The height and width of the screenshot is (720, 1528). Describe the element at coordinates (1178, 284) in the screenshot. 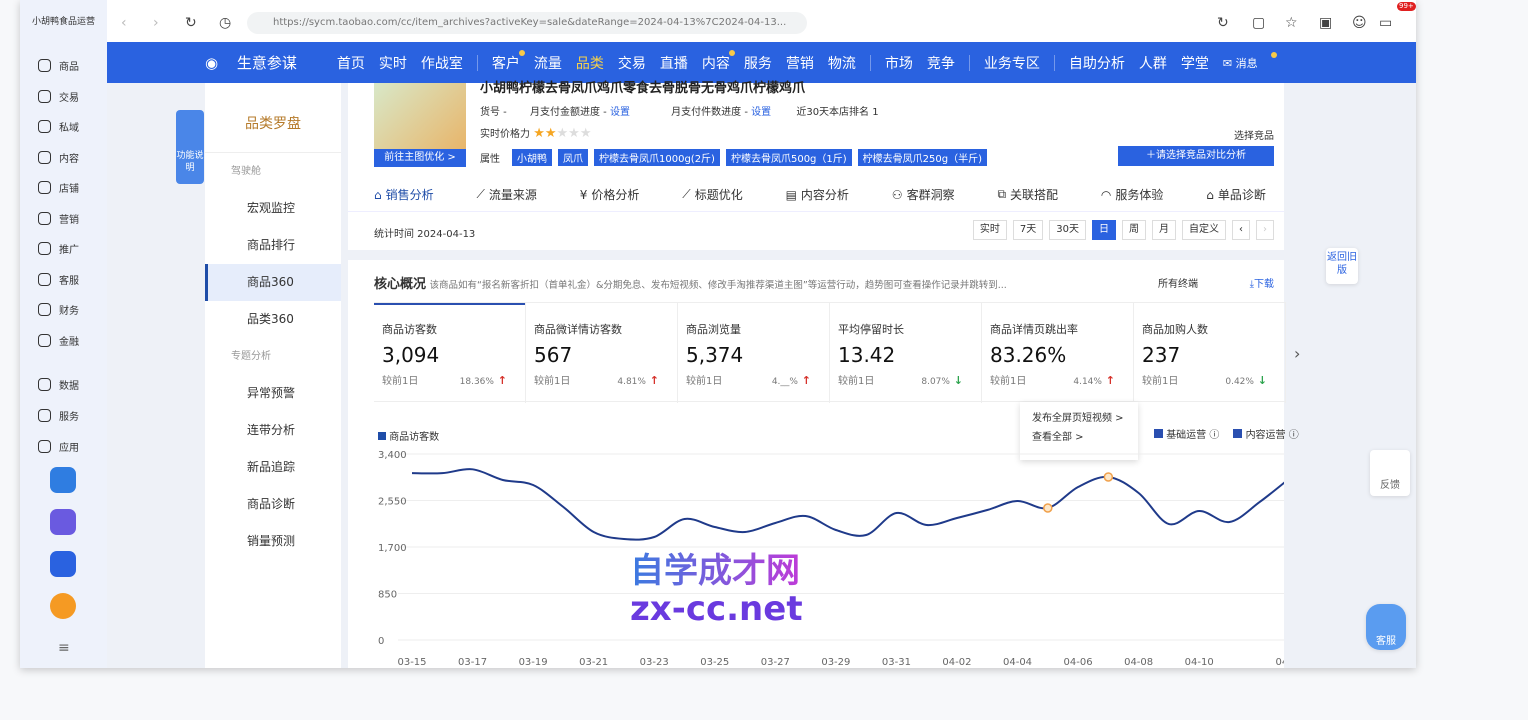

I see `terminal-select: 所有终端` at that location.